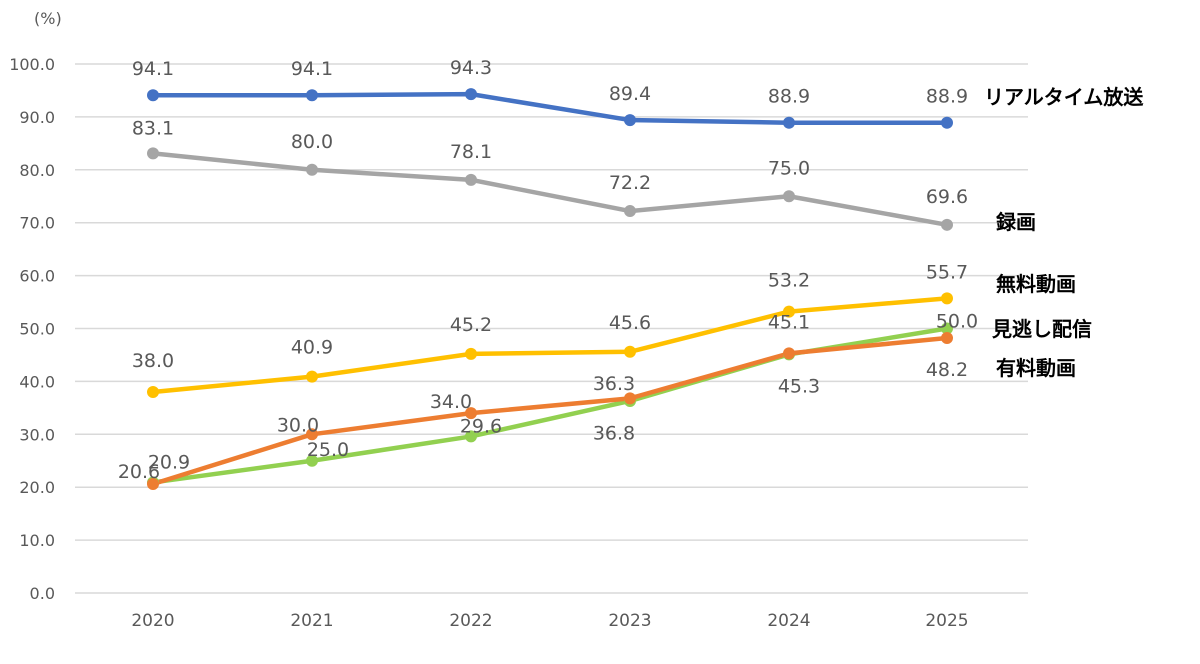 This screenshot has height=664, width=1200. Describe the element at coordinates (630, 323) in the screenshot. I see `data-label: 45.6` at that location.